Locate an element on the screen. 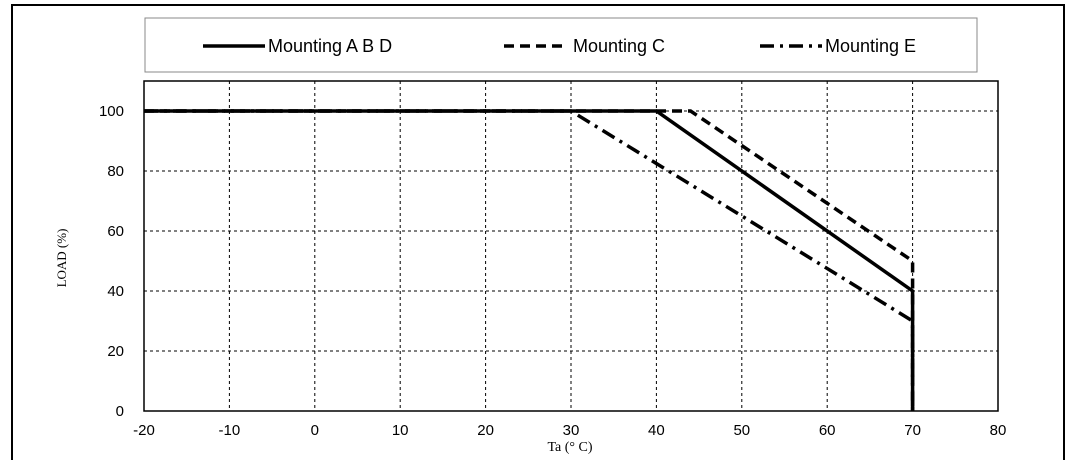 This screenshot has width=1069, height=465. x-tick-label: 70 is located at coordinates (912, 430).